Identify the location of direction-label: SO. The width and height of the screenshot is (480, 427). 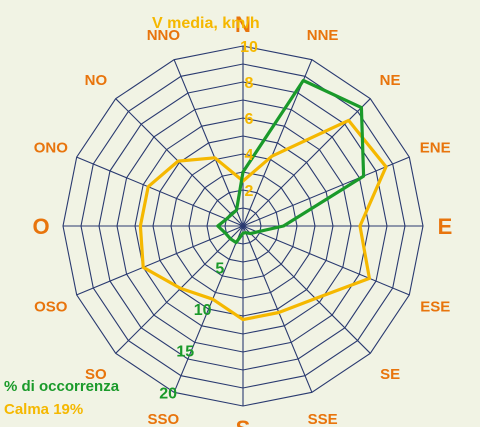
(96, 374).